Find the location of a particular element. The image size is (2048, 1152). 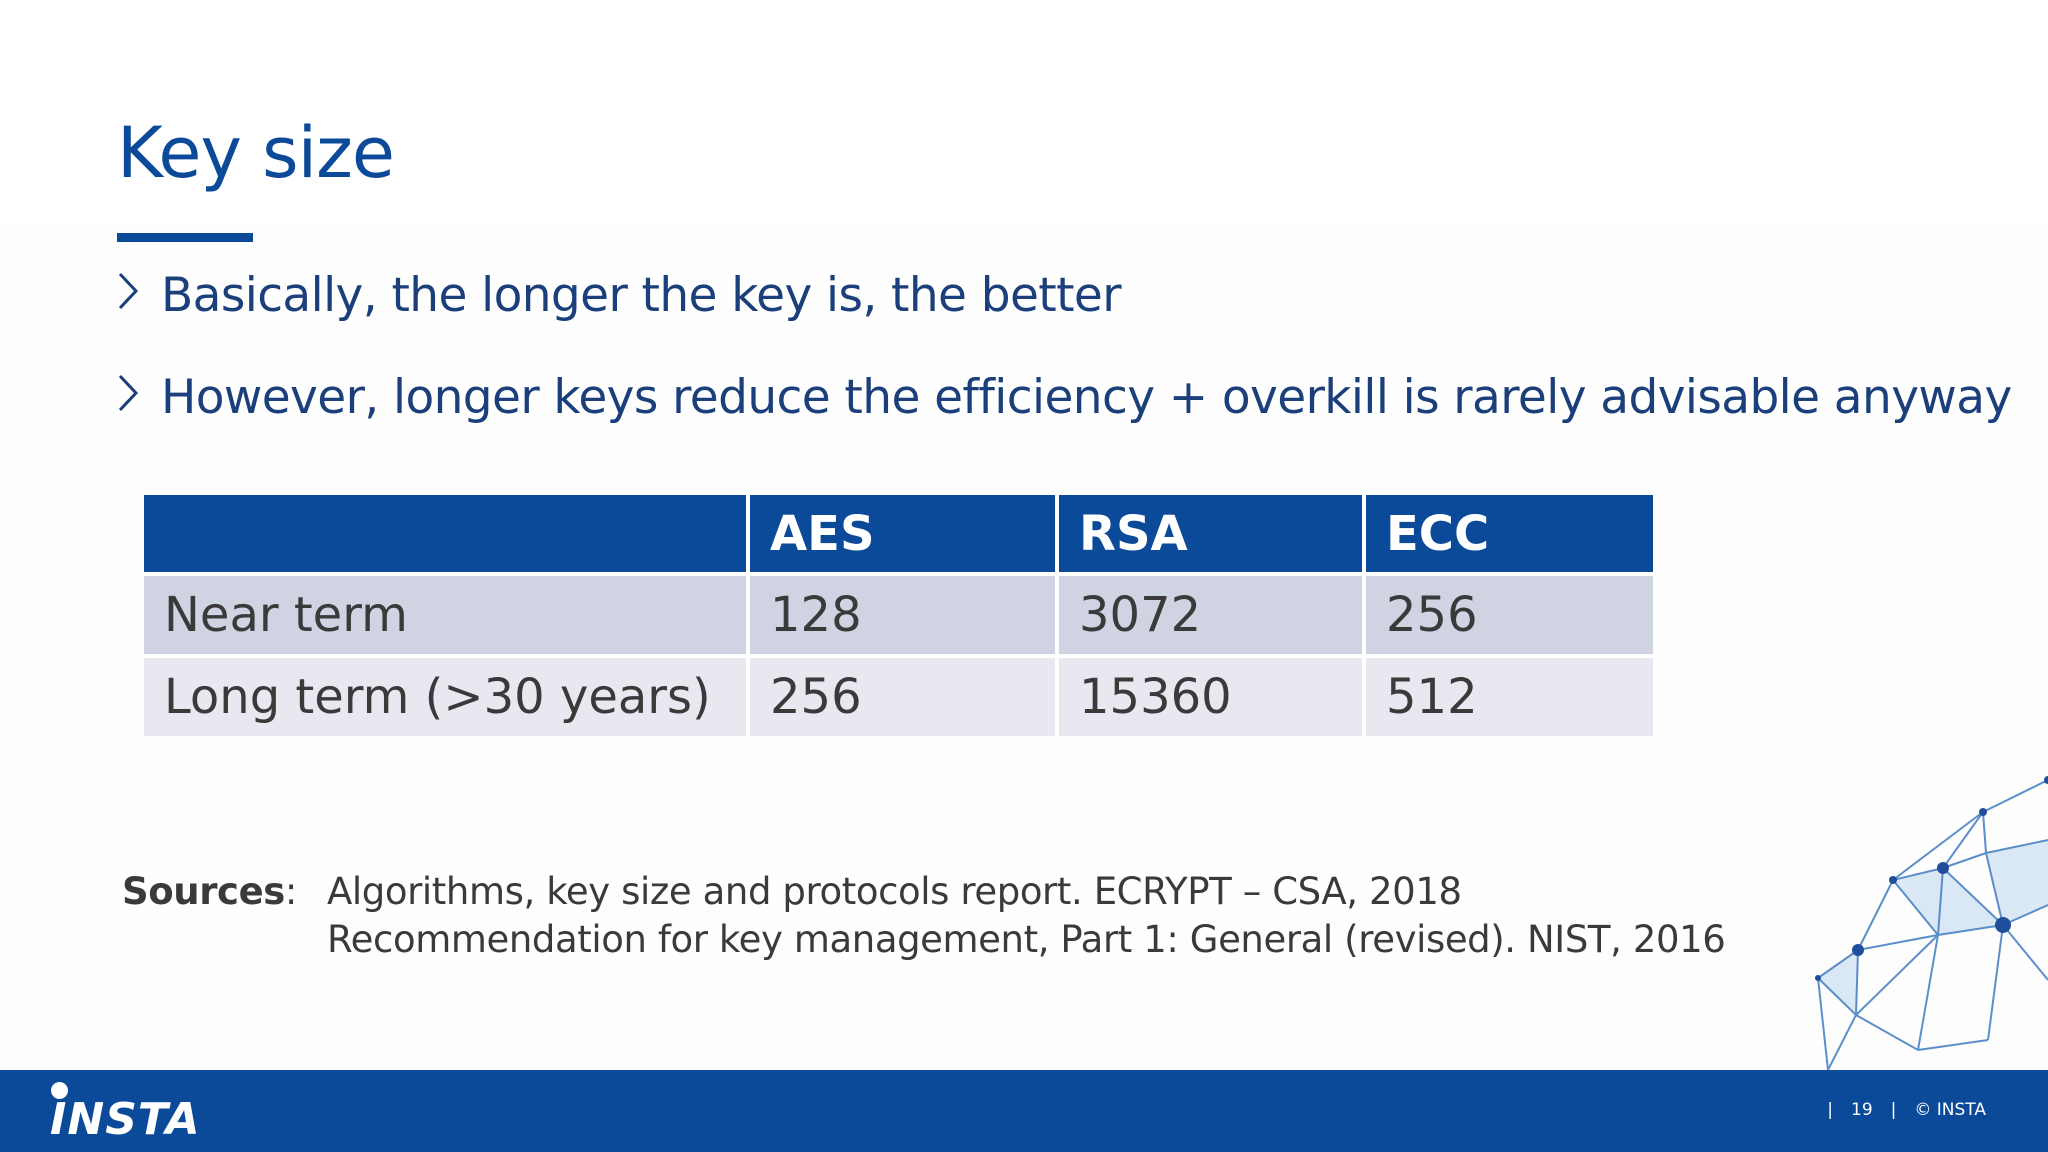

column-header-aes: AES is located at coordinates (902, 533).